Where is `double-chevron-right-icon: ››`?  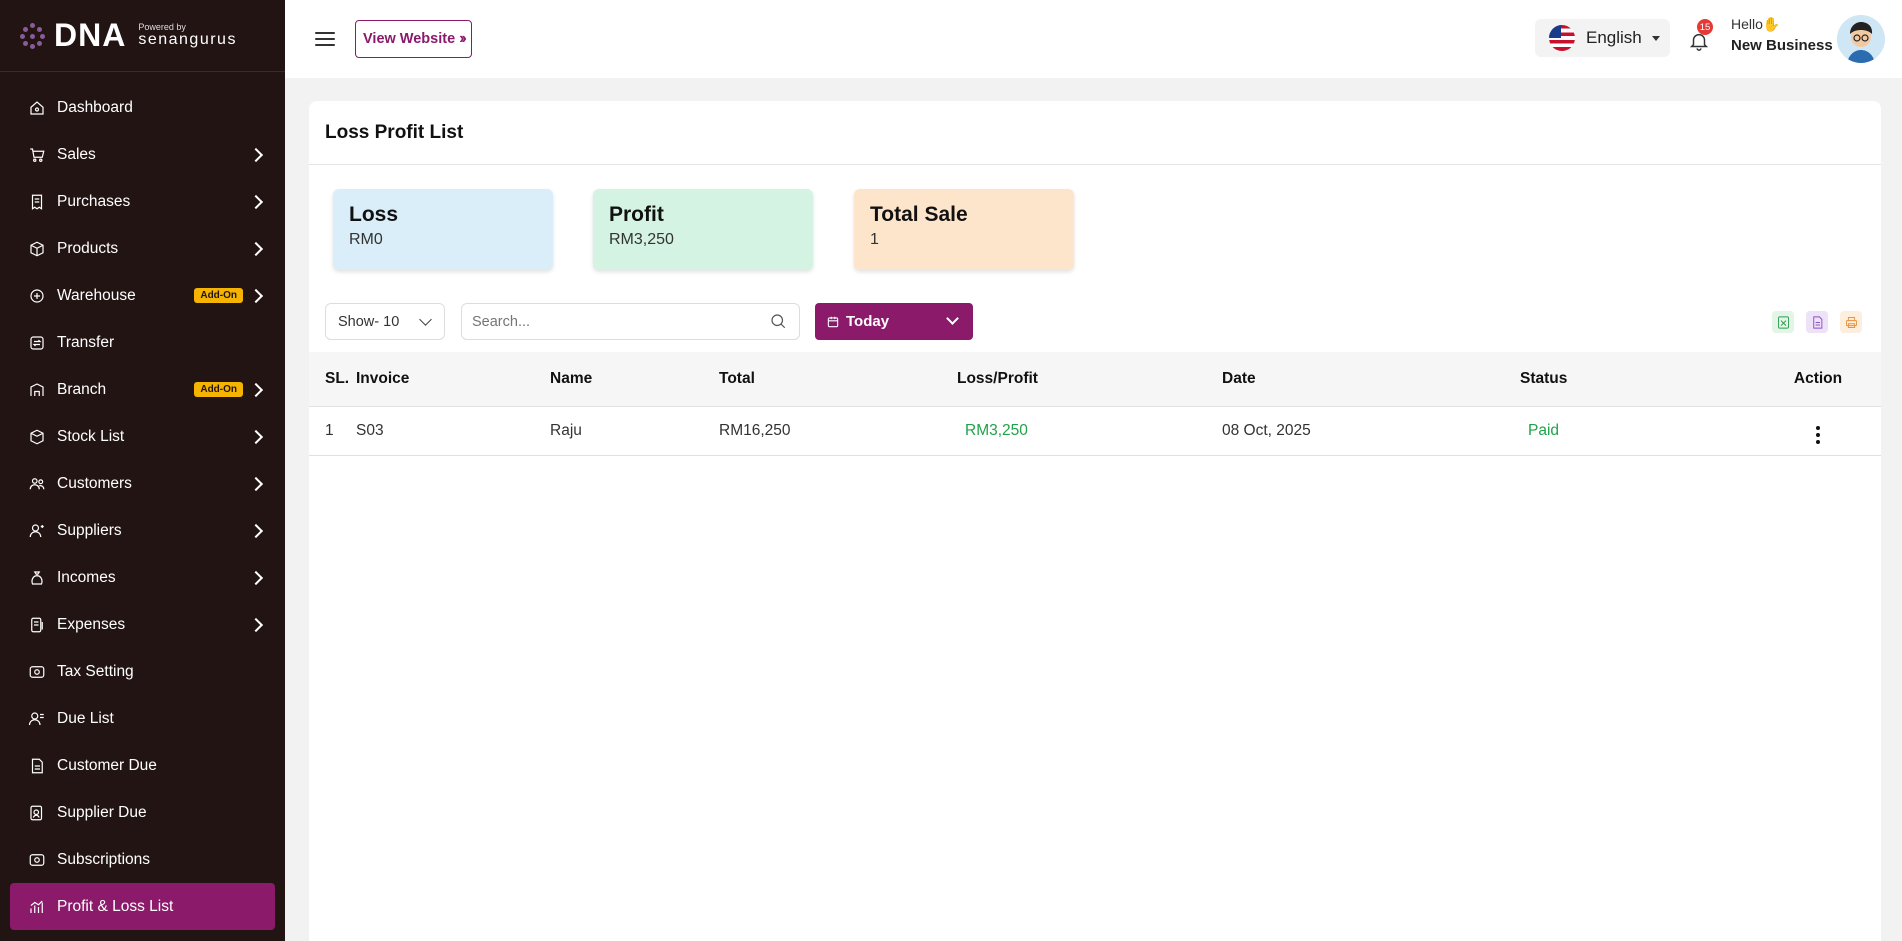
double-chevron-right-icon: ›› is located at coordinates (462, 38).